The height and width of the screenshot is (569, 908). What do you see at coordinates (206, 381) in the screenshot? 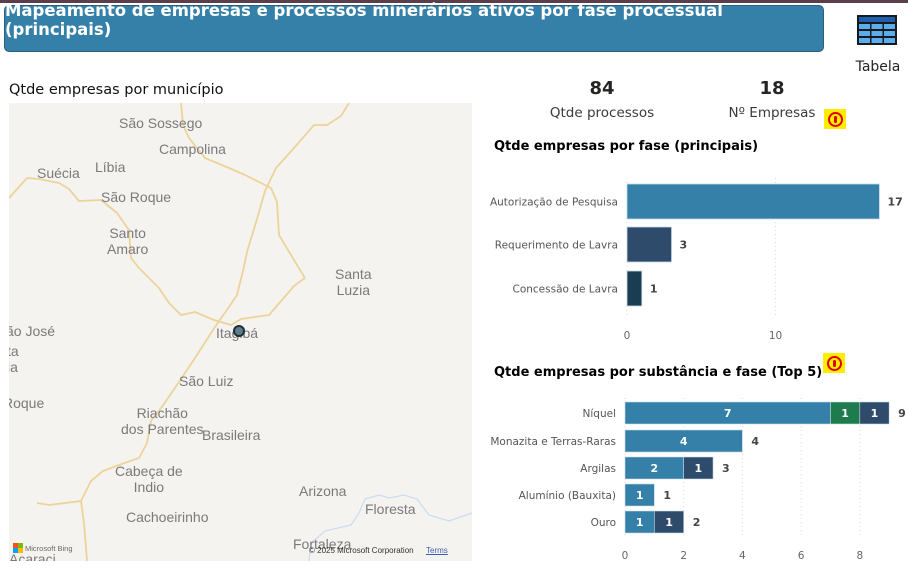
I see `city-label: São Luiz` at bounding box center [206, 381].